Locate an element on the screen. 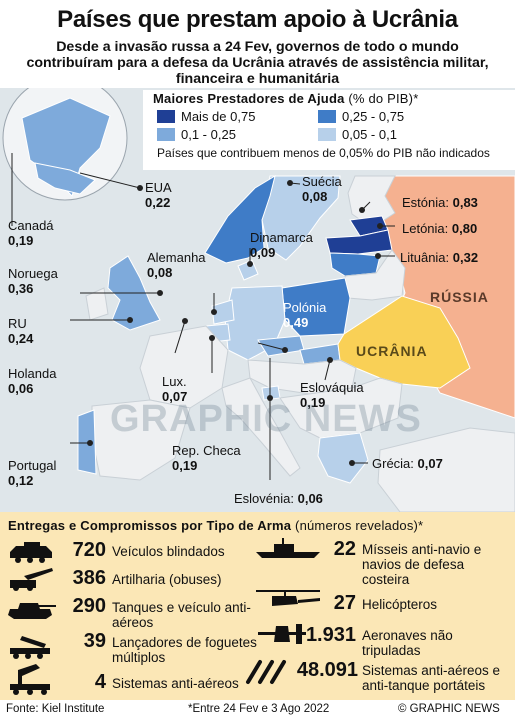 This screenshot has height=720, width=515. label-portugal: Portugal 0,12 is located at coordinates (32, 473).